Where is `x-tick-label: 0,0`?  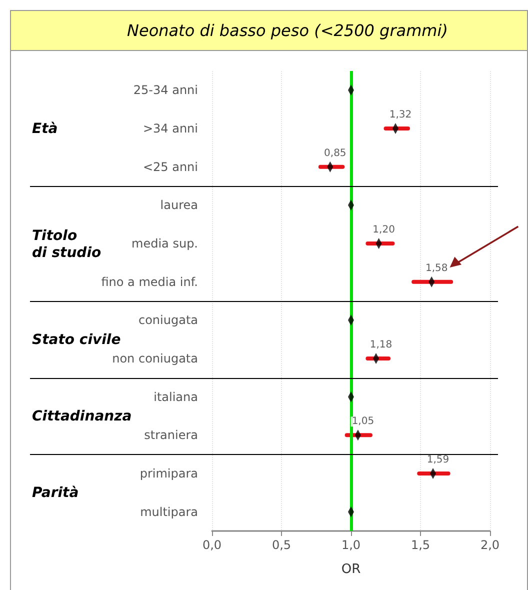 x-tick-label: 0,0 is located at coordinates (212, 545).